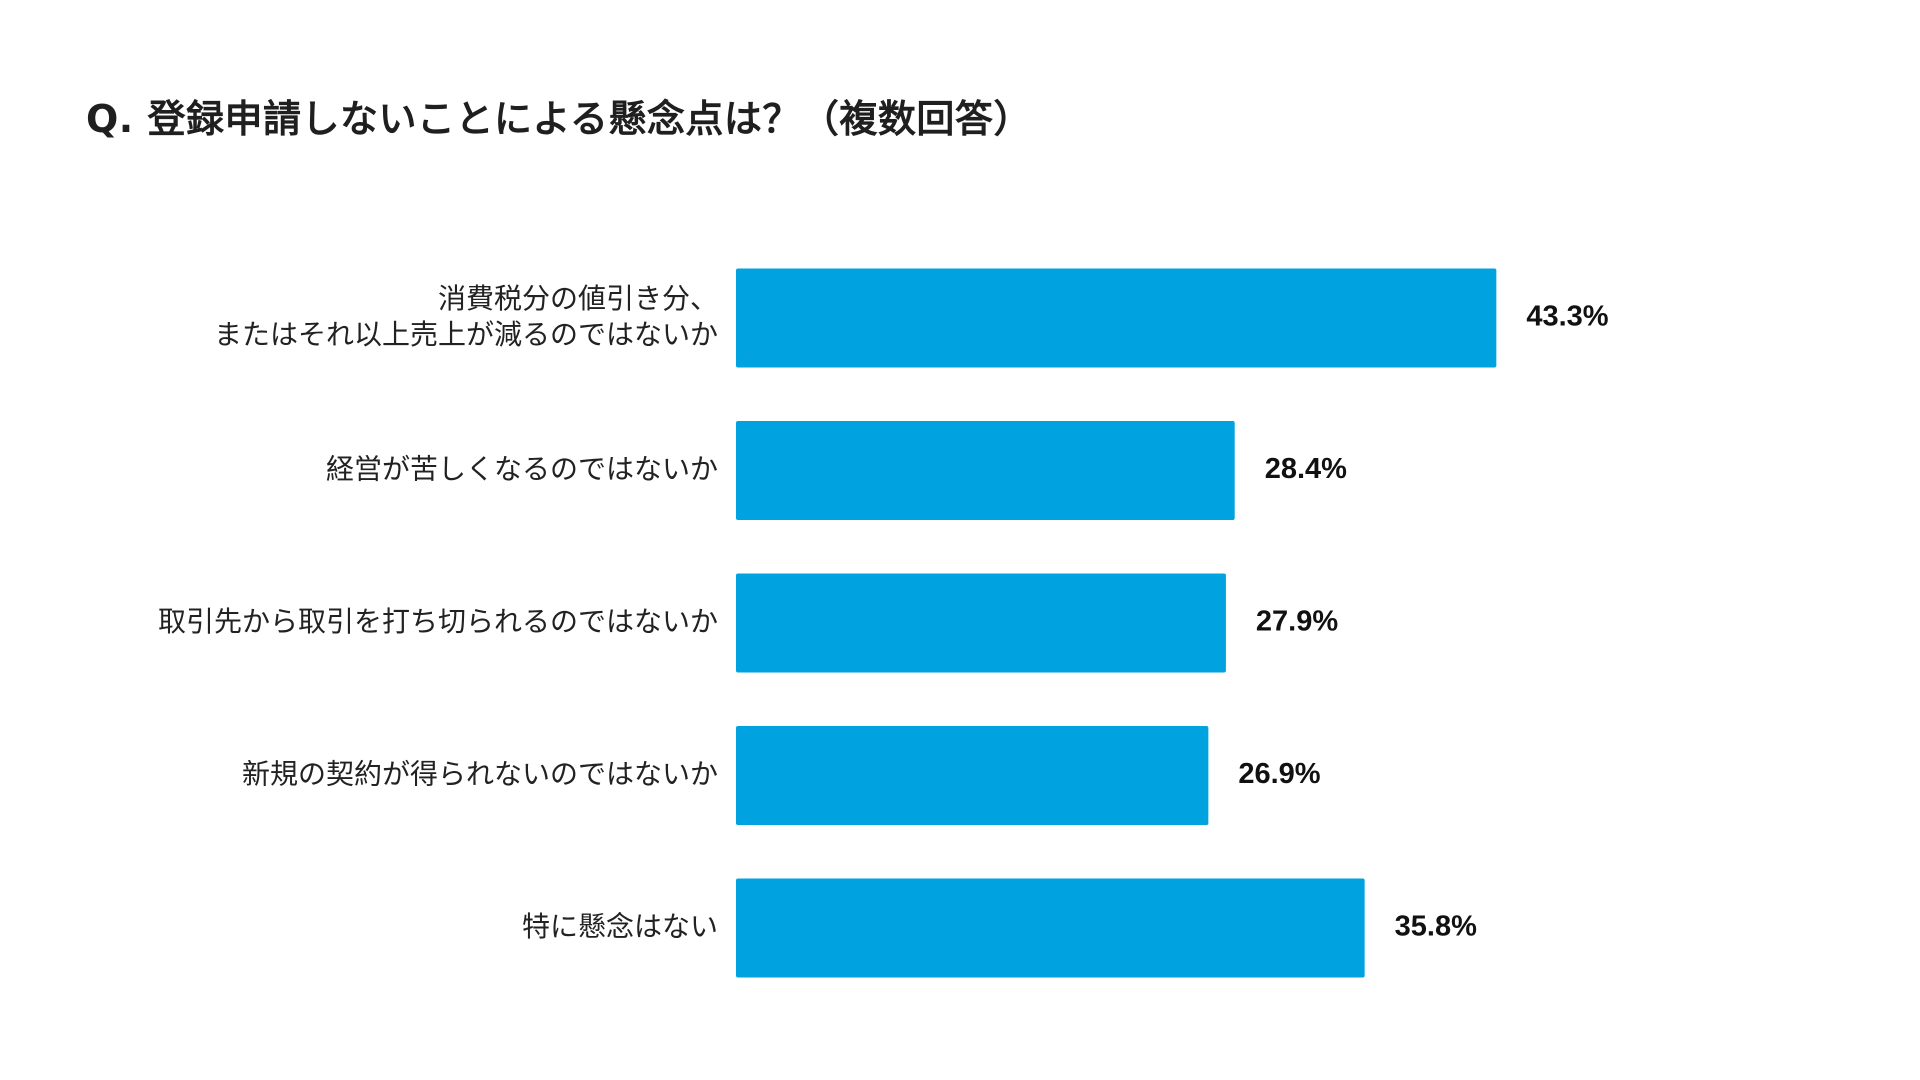  What do you see at coordinates (1436, 927) in the screenshot?
I see `value-label-5: 35.8%` at bounding box center [1436, 927].